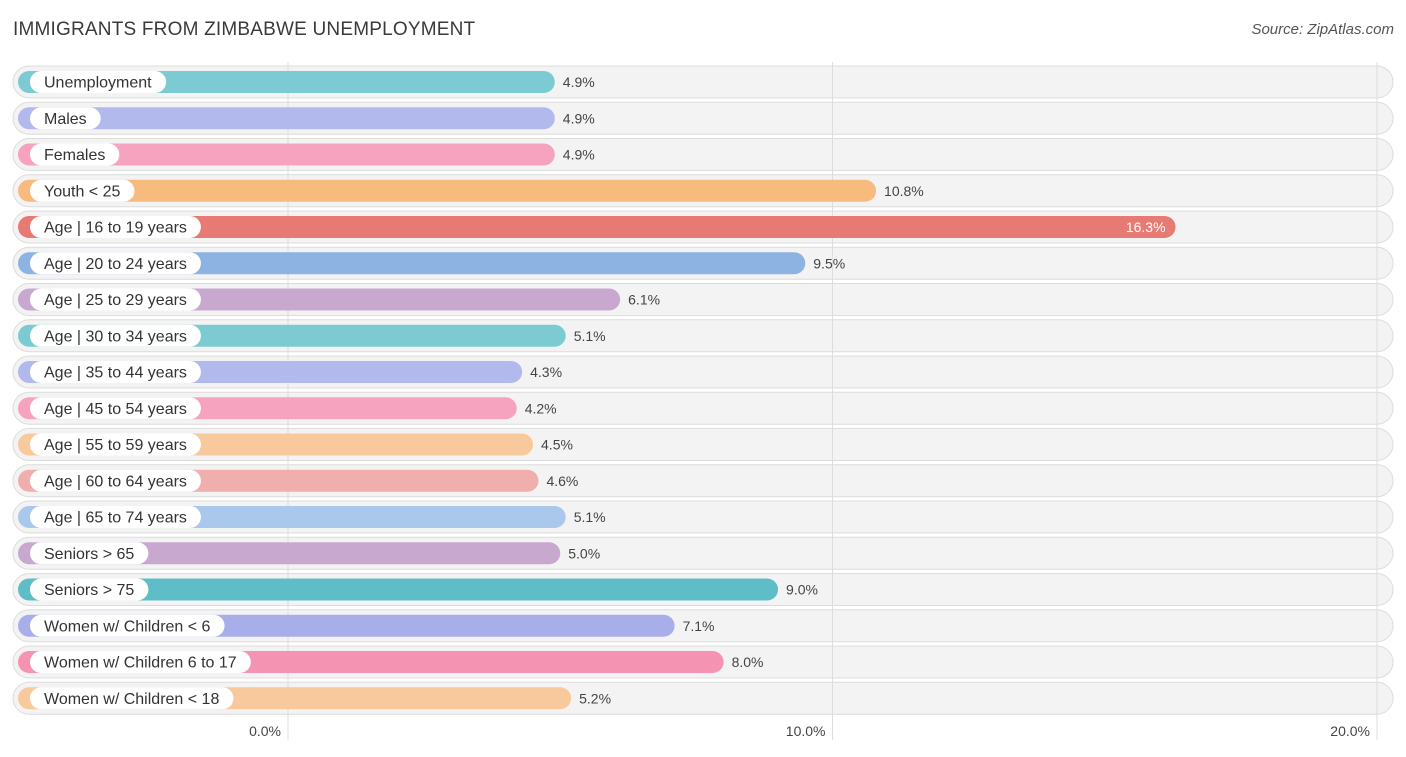 The height and width of the screenshot is (757, 1406). I want to click on category-label: Males, so click(65, 119).